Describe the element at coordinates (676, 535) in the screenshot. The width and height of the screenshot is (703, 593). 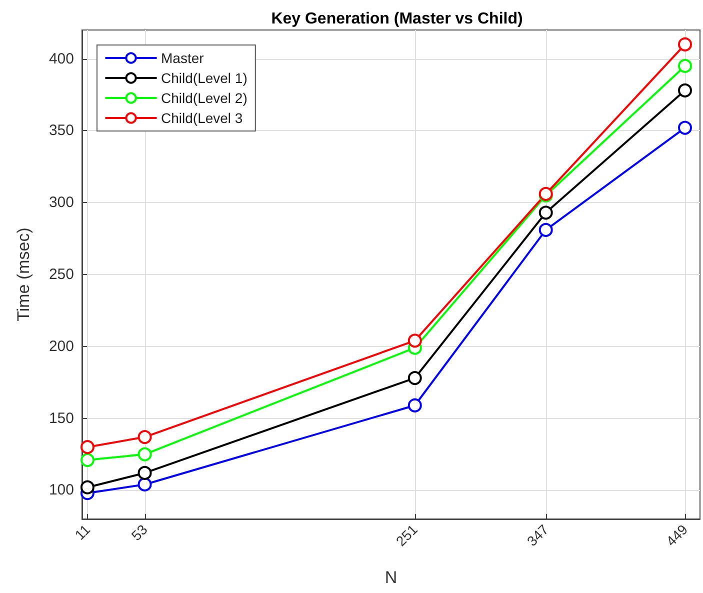
I see `x-tick-label: 449` at that location.